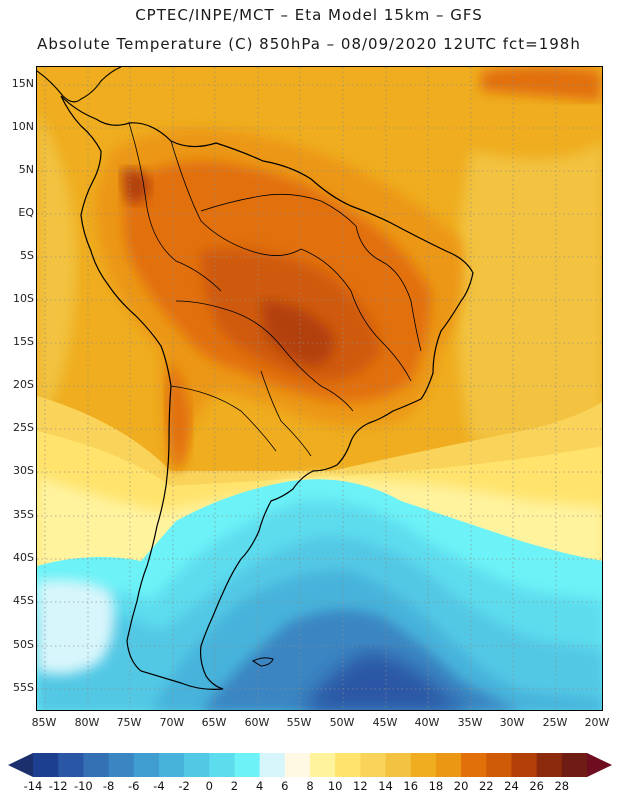  Describe the element at coordinates (234, 785) in the screenshot. I see `colorbar-label: 2` at that location.